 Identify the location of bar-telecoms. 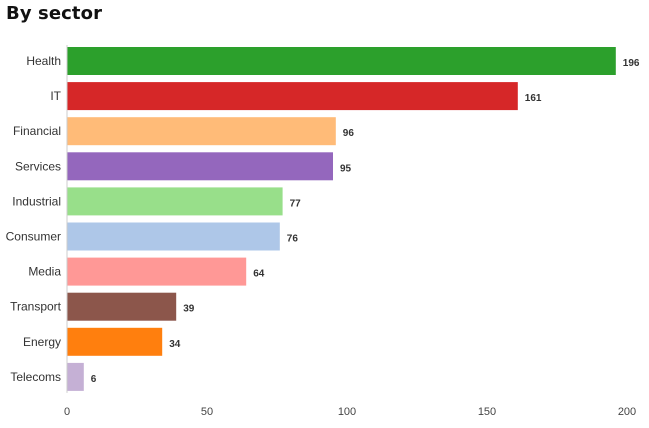
(75, 376).